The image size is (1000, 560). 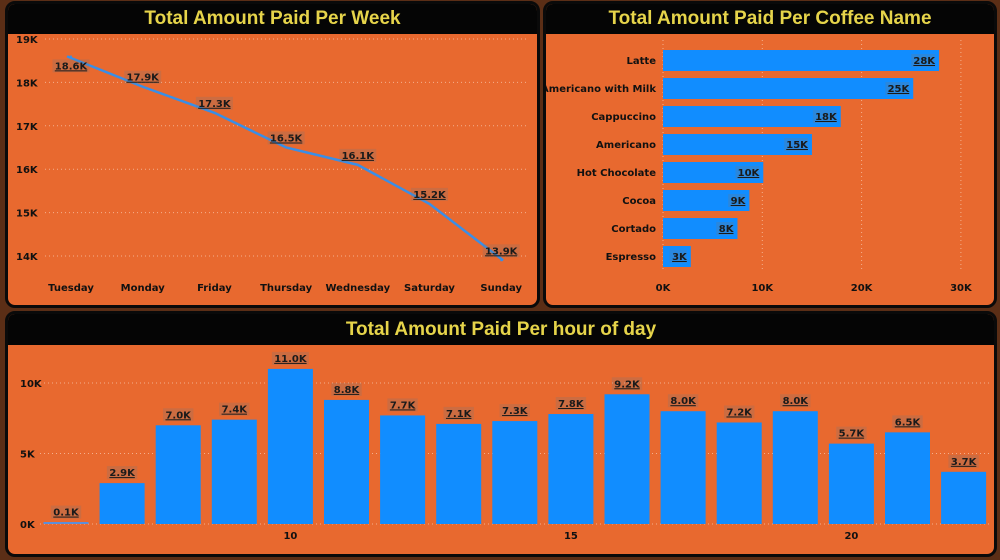 What do you see at coordinates (291, 359) in the screenshot?
I see `data-label: 11.0K` at bounding box center [291, 359].